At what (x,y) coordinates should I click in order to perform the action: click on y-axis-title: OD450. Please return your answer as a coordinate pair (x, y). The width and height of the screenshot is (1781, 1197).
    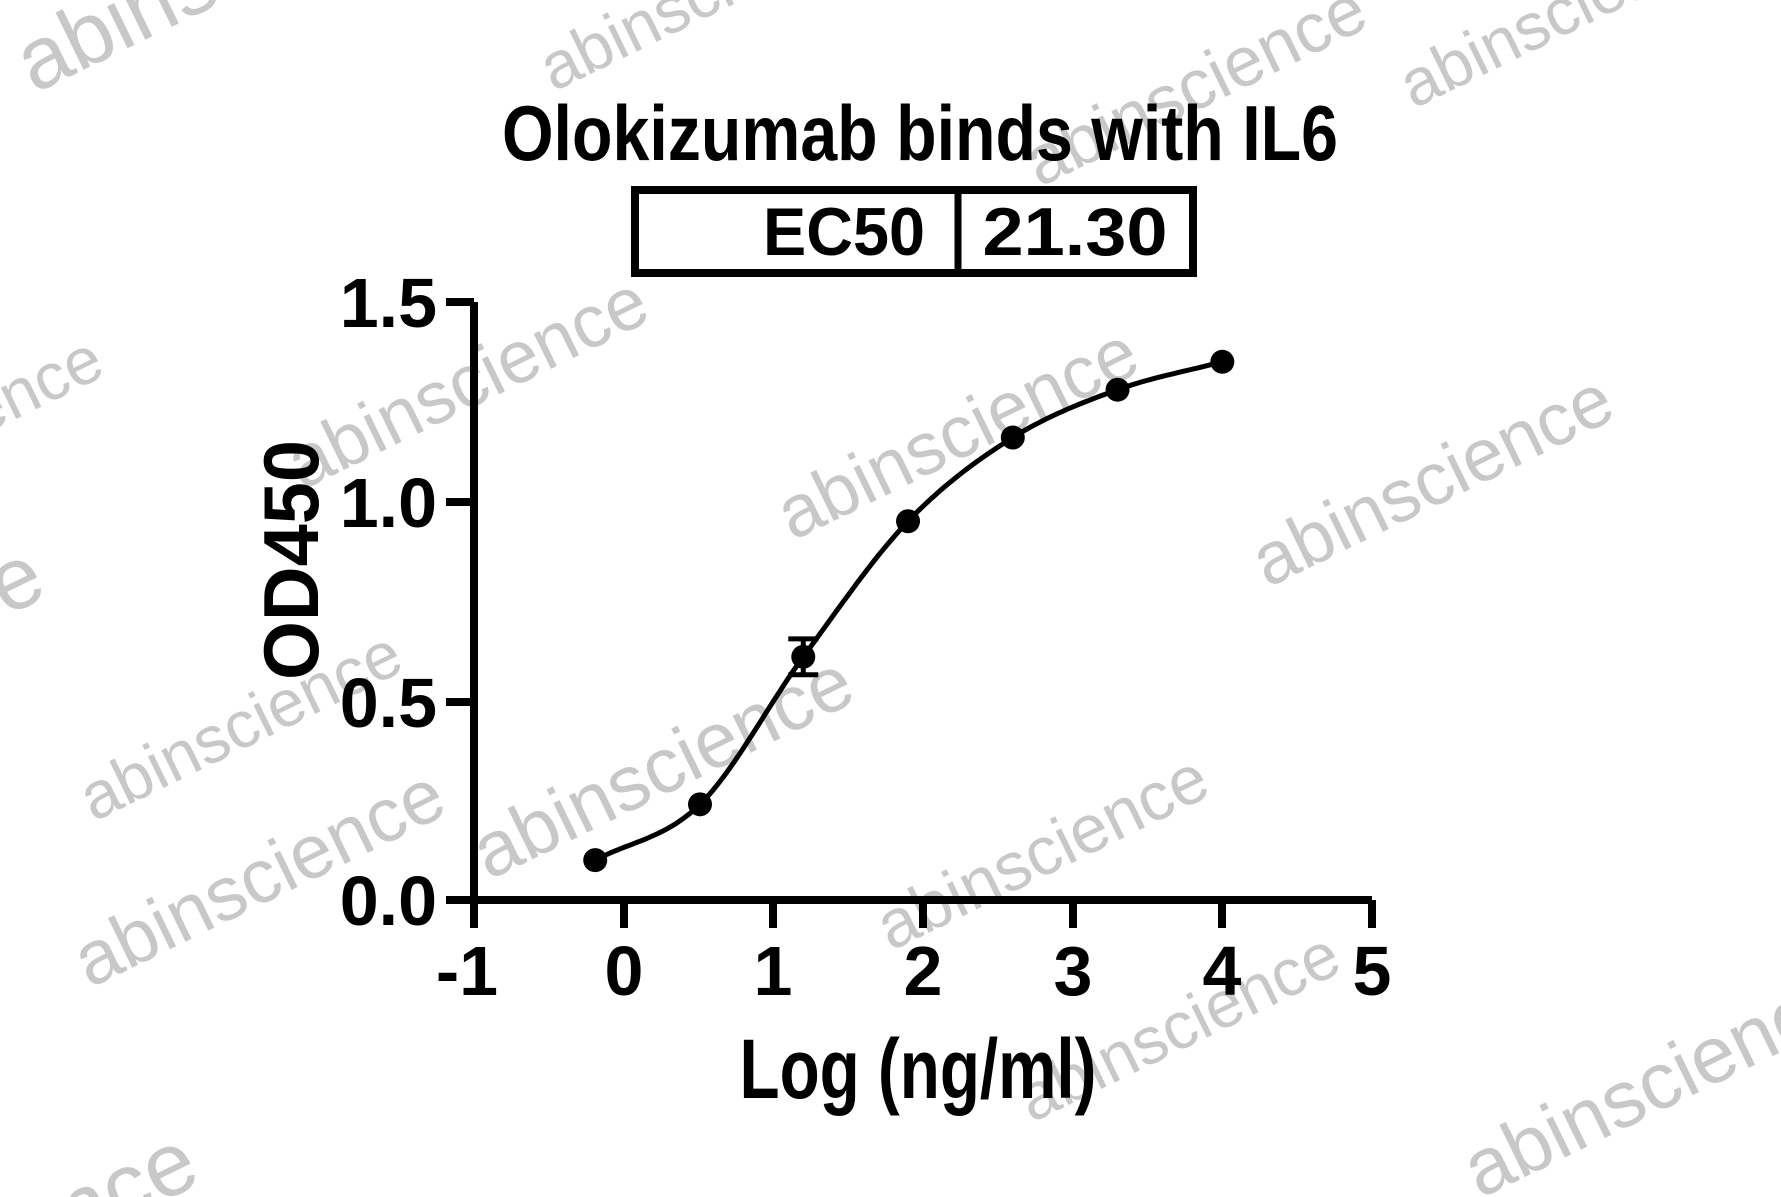
    Looking at the image, I should click on (291, 560).